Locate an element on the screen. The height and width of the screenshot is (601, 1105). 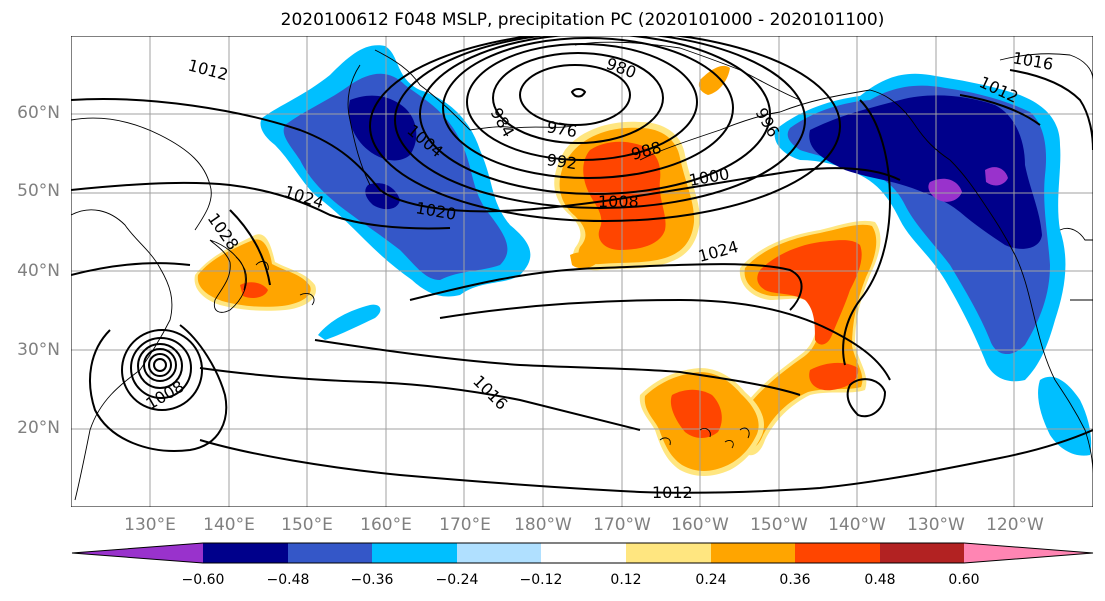
colorbar-segment-navy is located at coordinates (245, 553).